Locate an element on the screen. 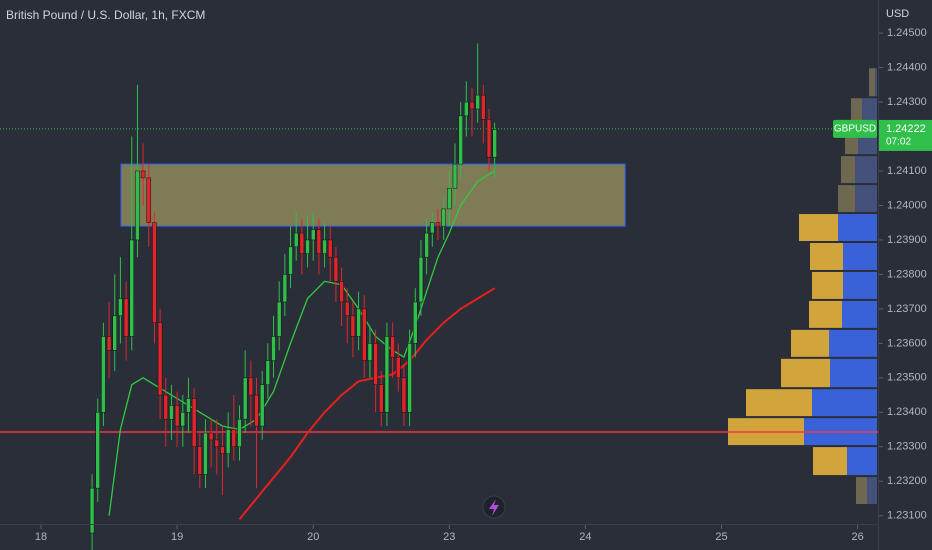 The width and height of the screenshot is (932, 550). icon-bolt is located at coordinates (494, 507).